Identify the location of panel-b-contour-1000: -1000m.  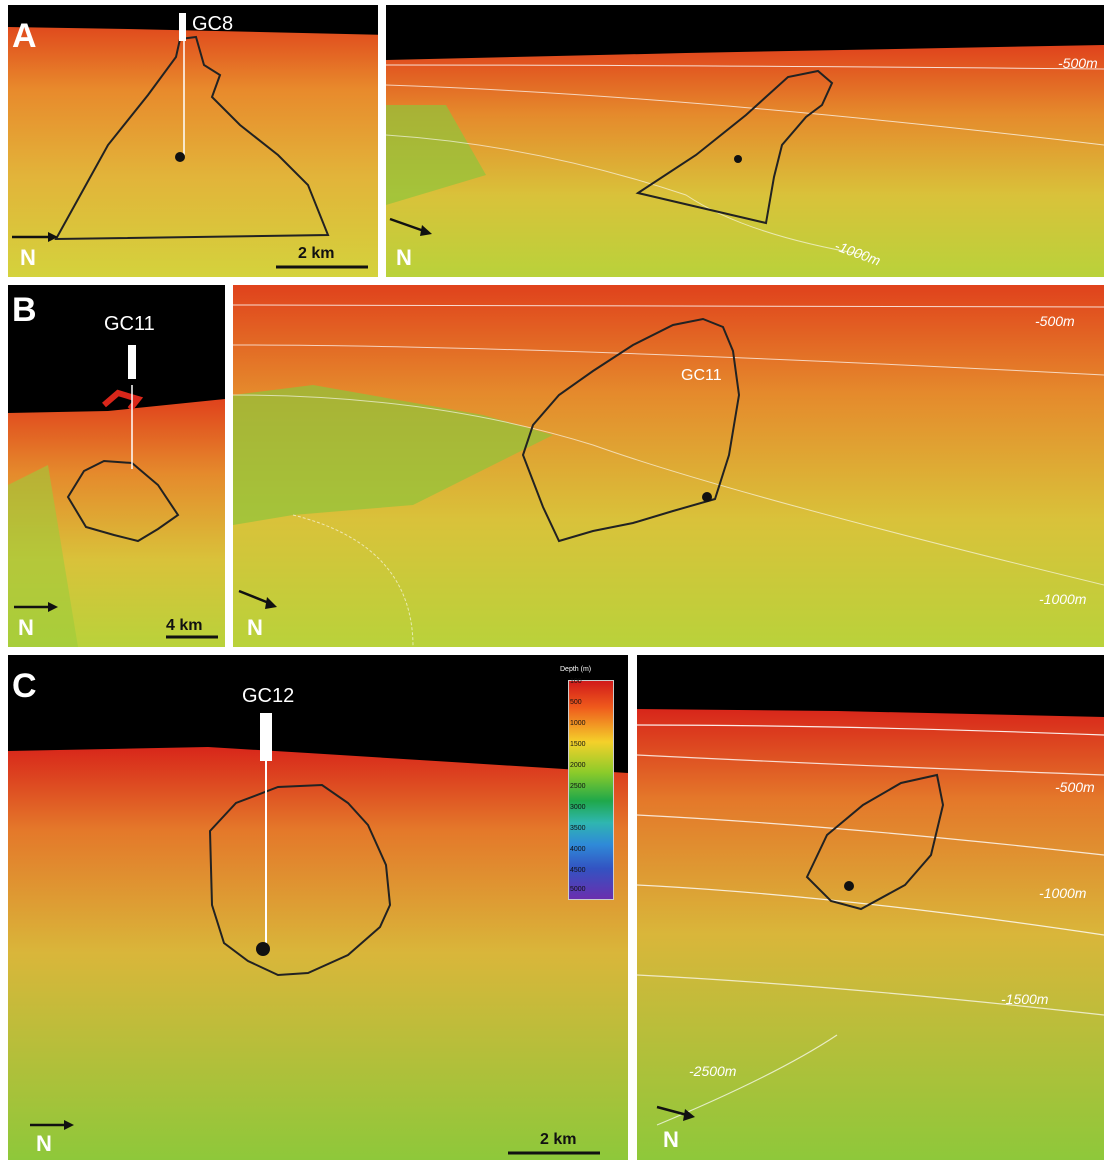
(1063, 599).